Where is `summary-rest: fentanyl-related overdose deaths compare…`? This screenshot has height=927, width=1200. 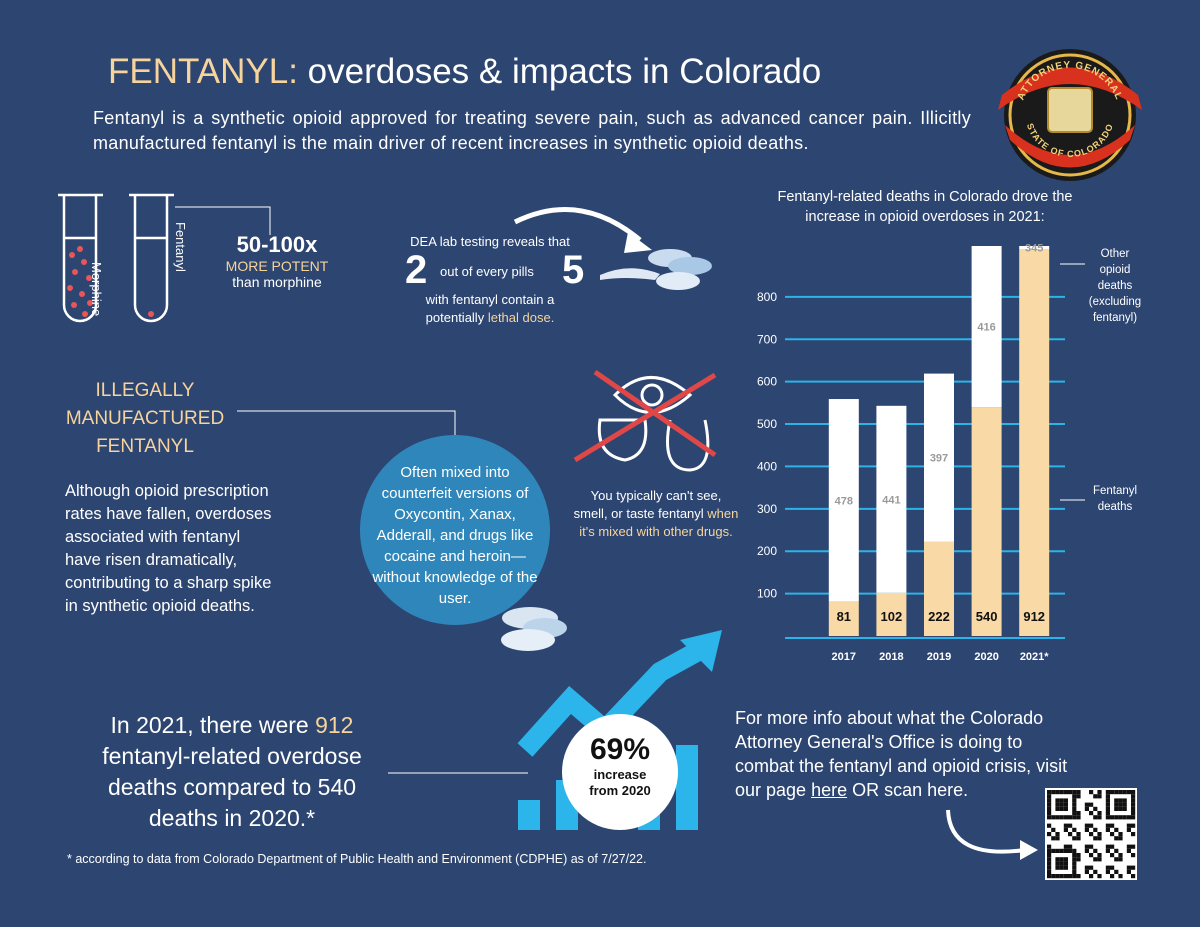 summary-rest: fentanyl-related overdose deaths compare… is located at coordinates (232, 787).